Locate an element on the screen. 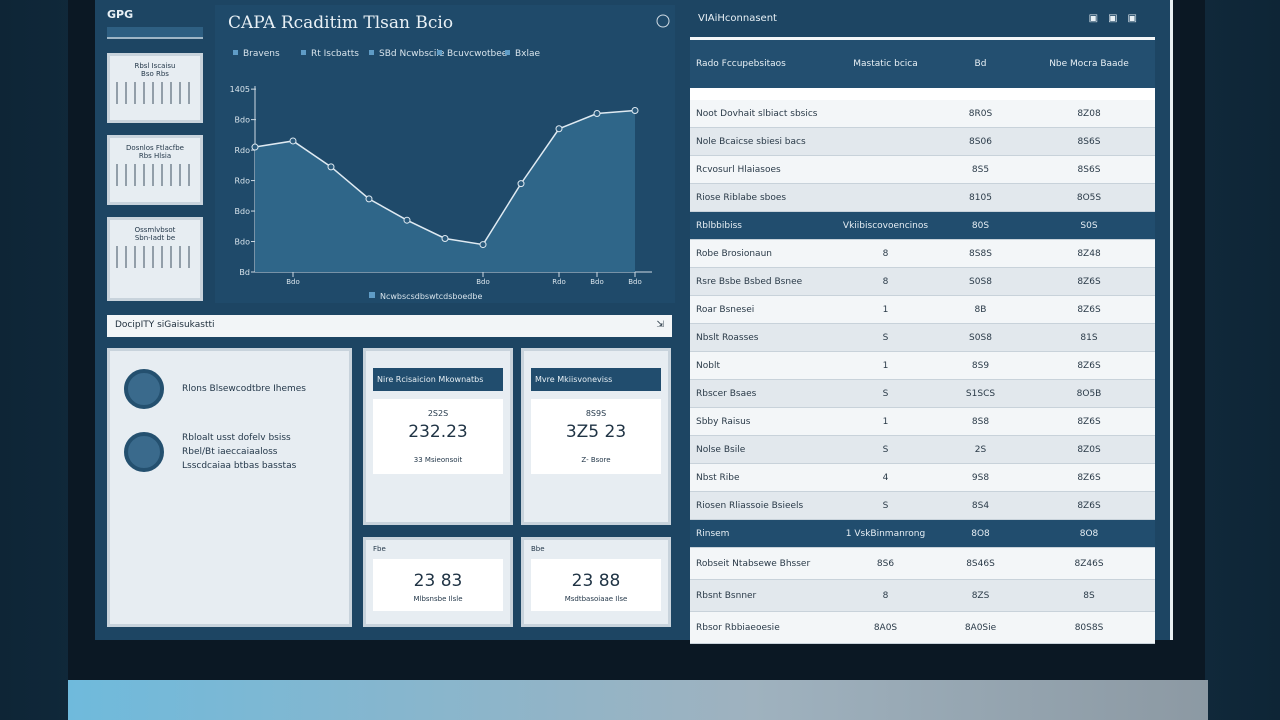 The width and height of the screenshot is (1280, 720). table-cell: Rcvosurl Hlaiasoes is located at coordinates (738, 169).